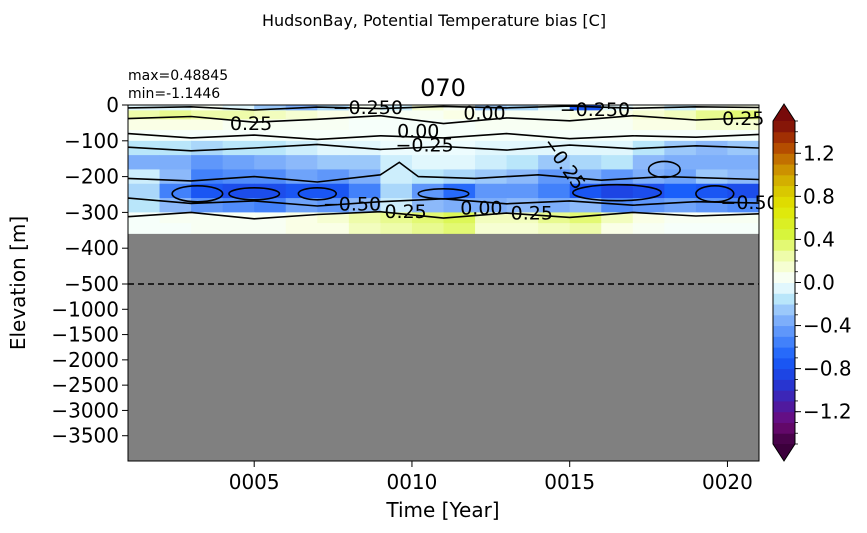 This screenshot has height=533, width=867. I want to click on colorbar-tick-label: 0.0, so click(819, 283).